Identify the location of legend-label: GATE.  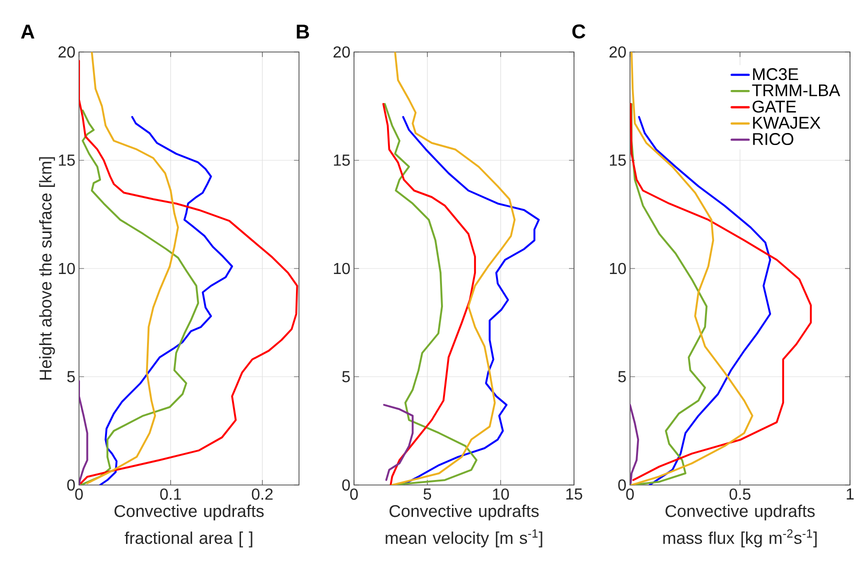
(774, 106).